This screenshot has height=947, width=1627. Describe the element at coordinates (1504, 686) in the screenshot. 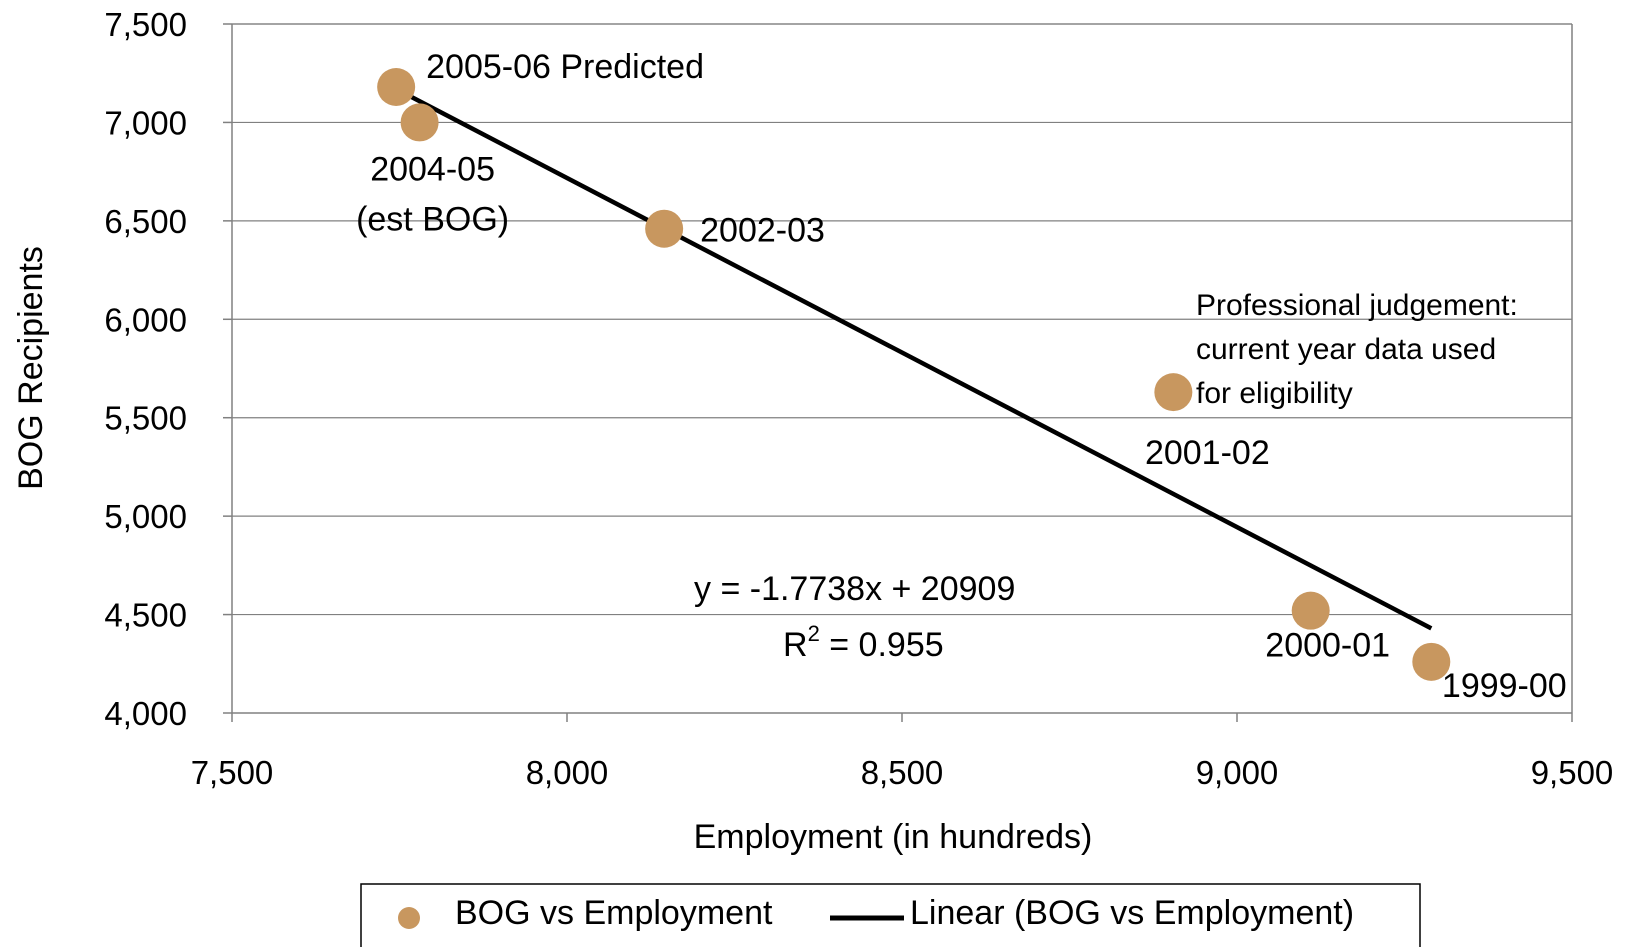

I see `point-label: 1999-00` at that location.